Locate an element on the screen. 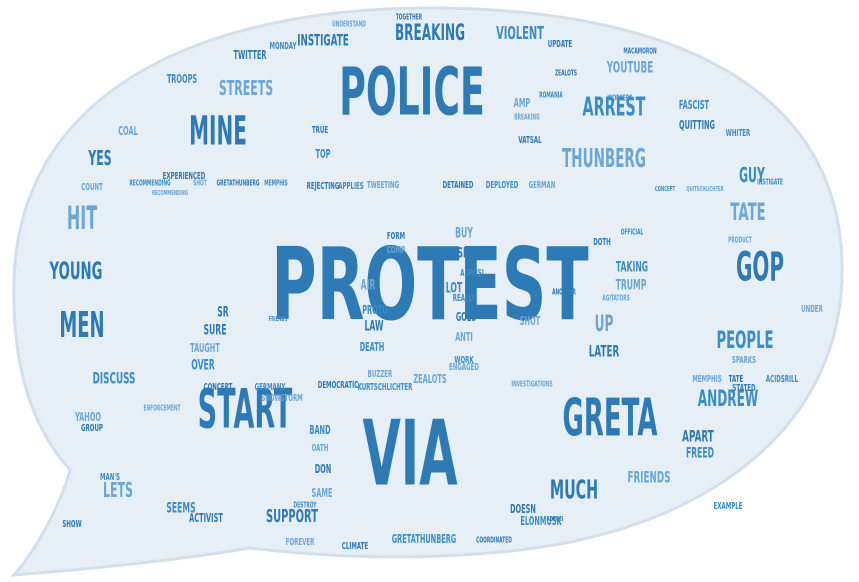 This screenshot has width=859, height=582. cloud-word: ACTIVIST is located at coordinates (206, 519).